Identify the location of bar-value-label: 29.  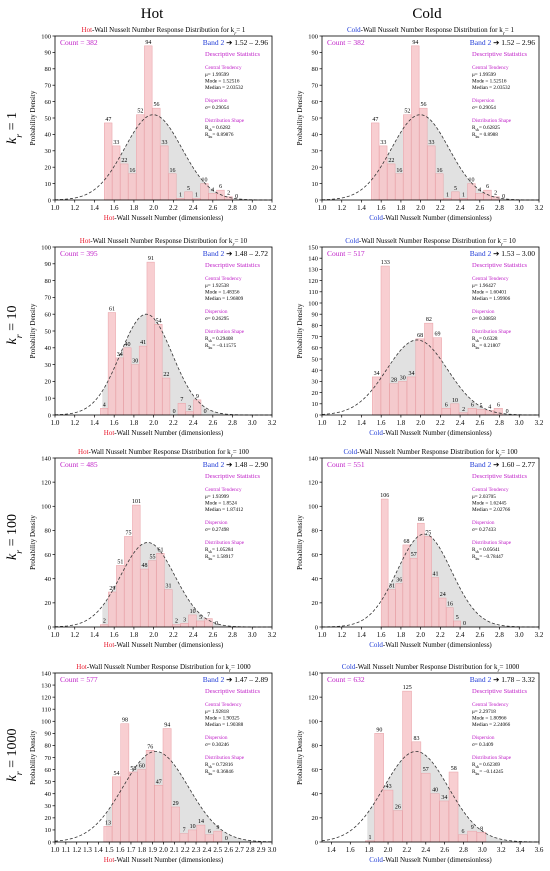
(176, 804).